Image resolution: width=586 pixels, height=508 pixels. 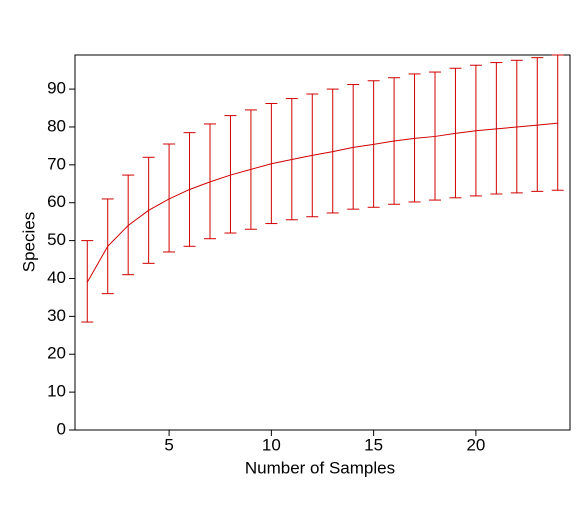 I want to click on y-tick-label: 20, so click(x=56, y=353).